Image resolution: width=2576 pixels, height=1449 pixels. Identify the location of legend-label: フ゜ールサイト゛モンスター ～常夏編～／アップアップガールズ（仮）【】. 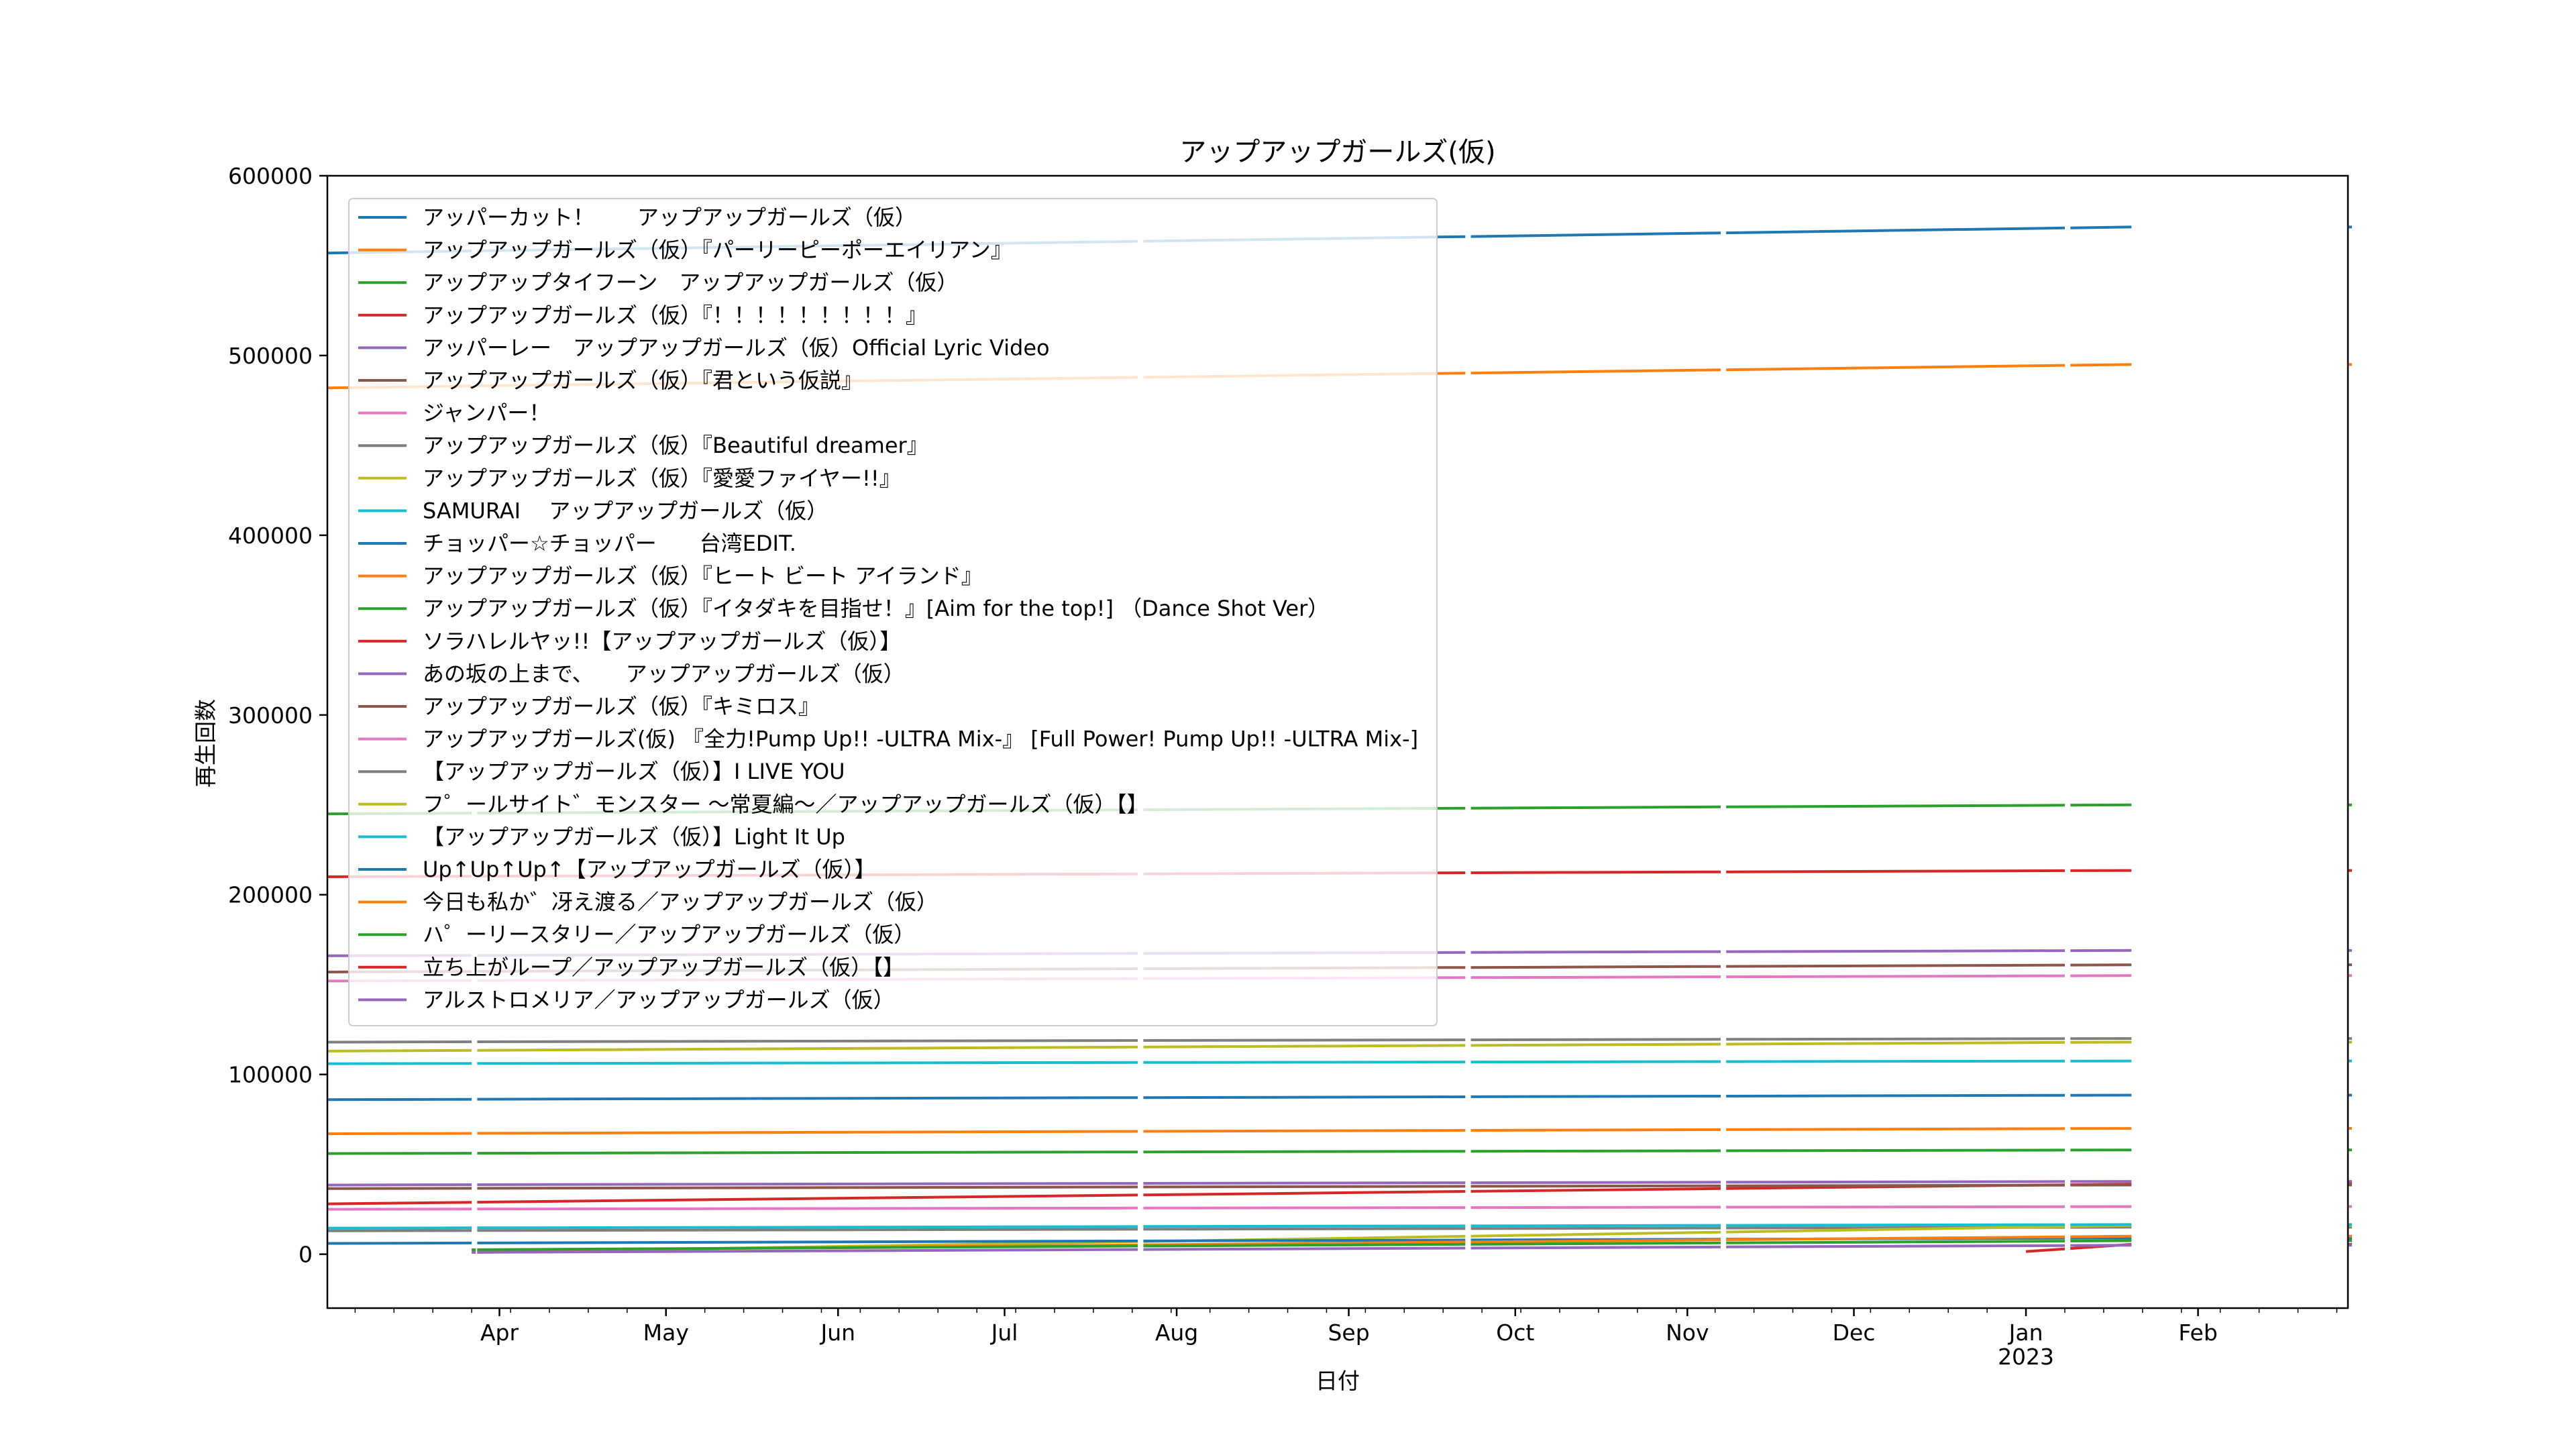
(785, 804).